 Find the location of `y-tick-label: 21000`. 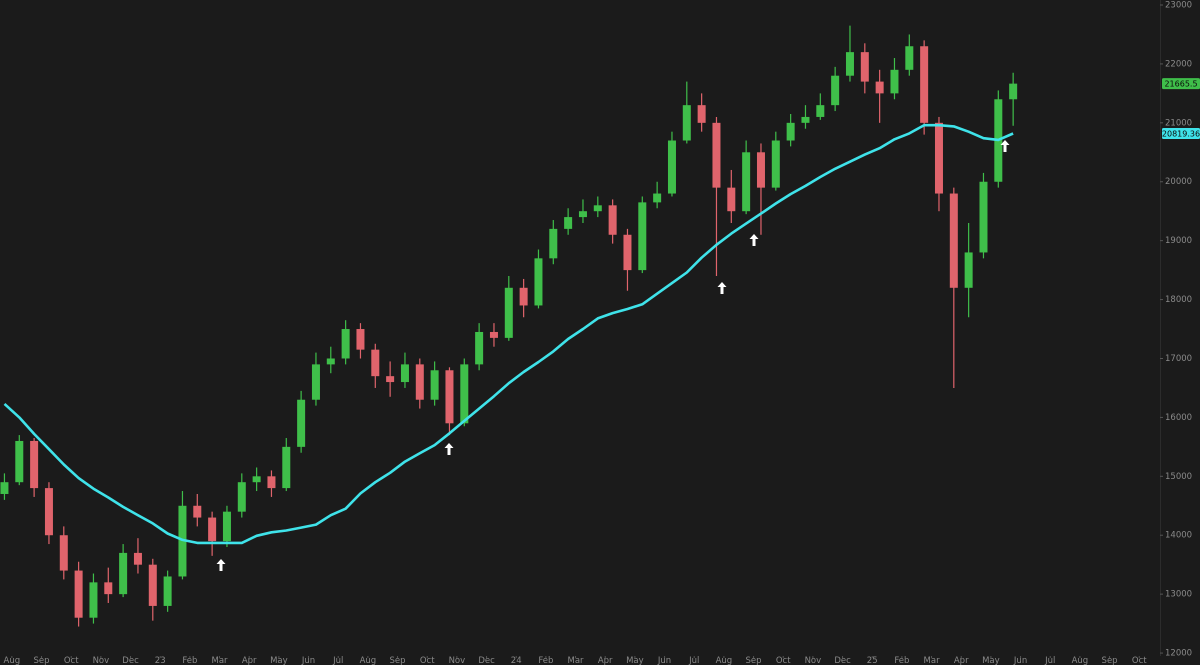

y-tick-label: 21000 is located at coordinates (1178, 123).